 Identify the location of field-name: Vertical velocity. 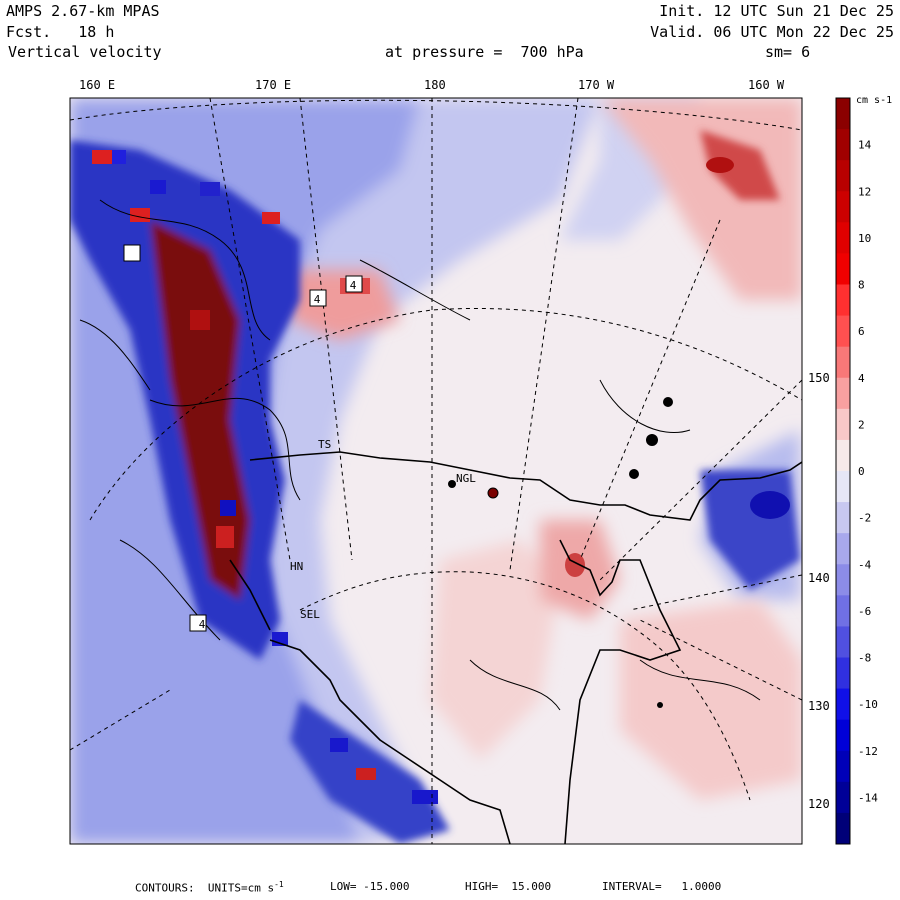
(85, 52).